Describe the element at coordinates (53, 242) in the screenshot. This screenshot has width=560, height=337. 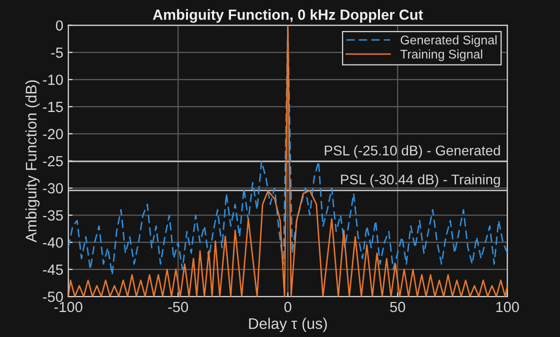
I see `y-tick-label: -40` at that location.